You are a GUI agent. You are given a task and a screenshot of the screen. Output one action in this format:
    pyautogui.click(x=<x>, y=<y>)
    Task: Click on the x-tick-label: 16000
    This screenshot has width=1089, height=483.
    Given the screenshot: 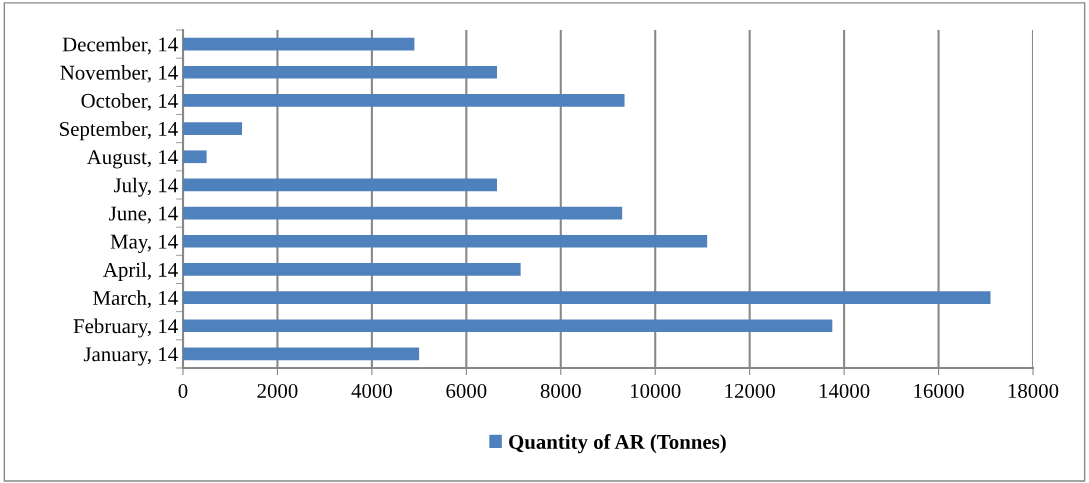 What is the action you would take?
    pyautogui.click(x=939, y=390)
    